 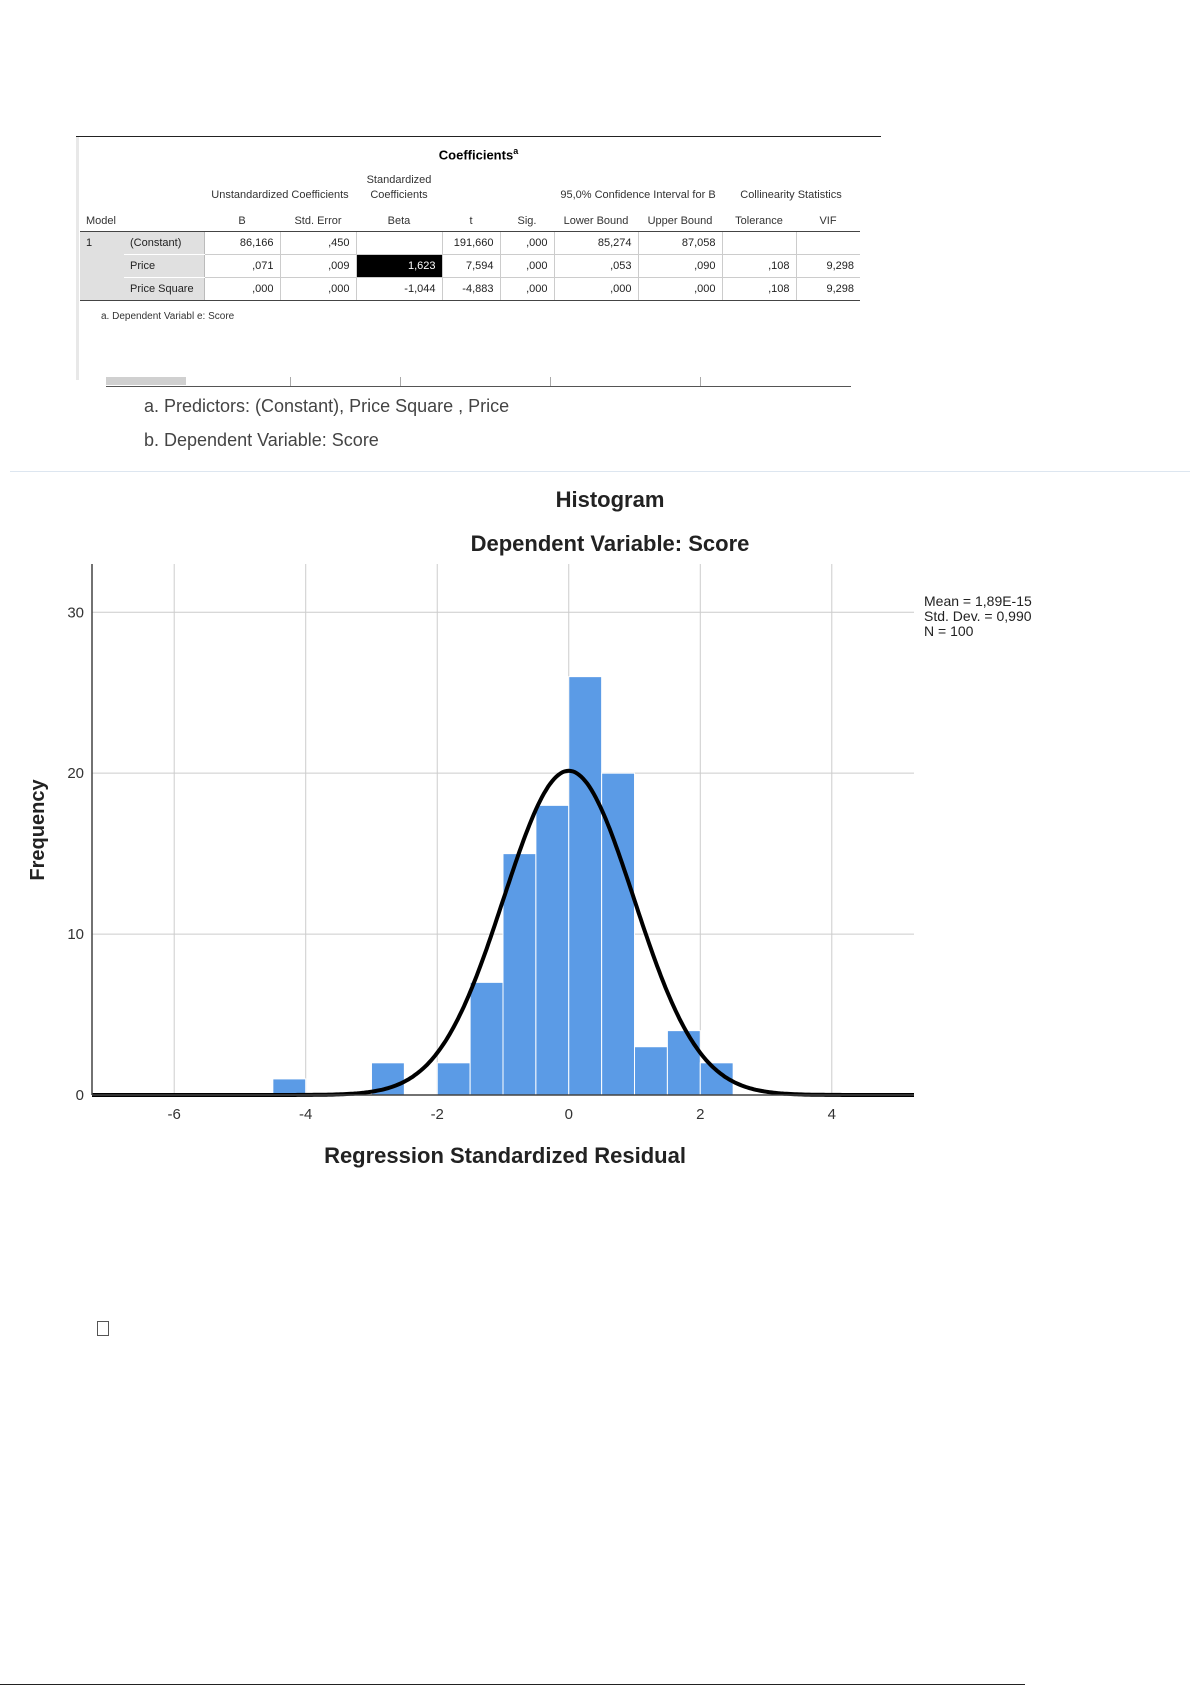 I want to click on col-std-error: Std. Error, so click(x=318, y=217).